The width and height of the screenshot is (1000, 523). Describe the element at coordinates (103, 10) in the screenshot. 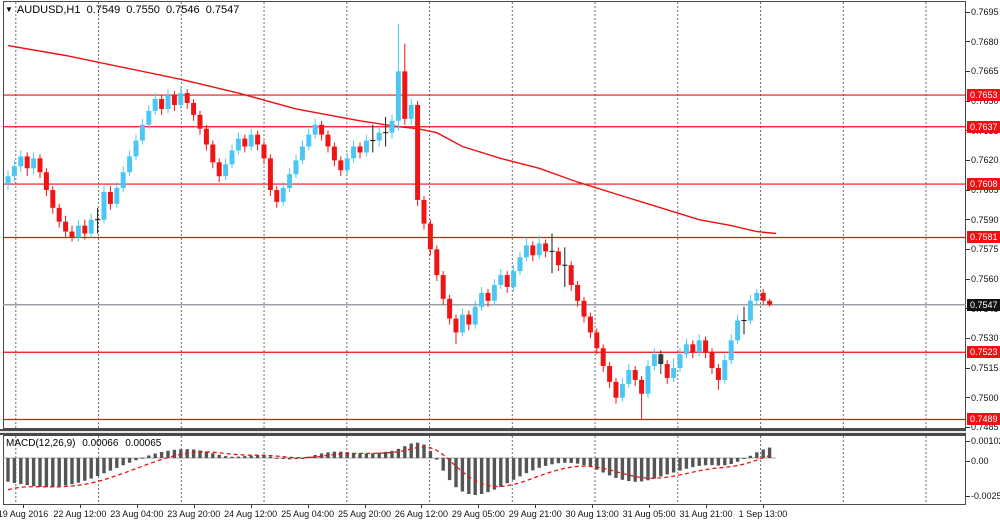

I see `open-value: 0.7549` at that location.